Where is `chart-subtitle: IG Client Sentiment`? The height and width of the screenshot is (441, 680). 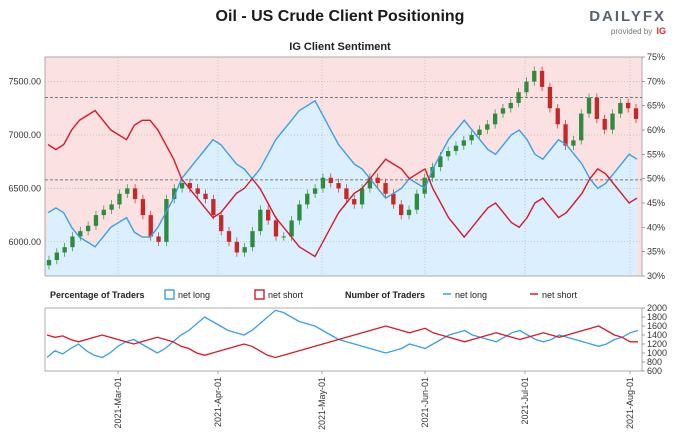
chart-subtitle: IG Client Sentiment is located at coordinates (340, 47).